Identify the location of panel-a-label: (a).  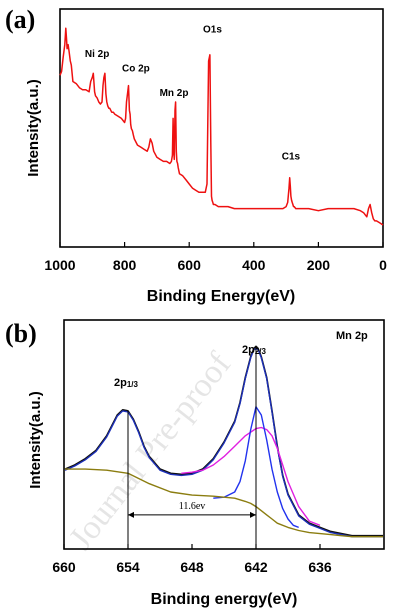
(20, 19).